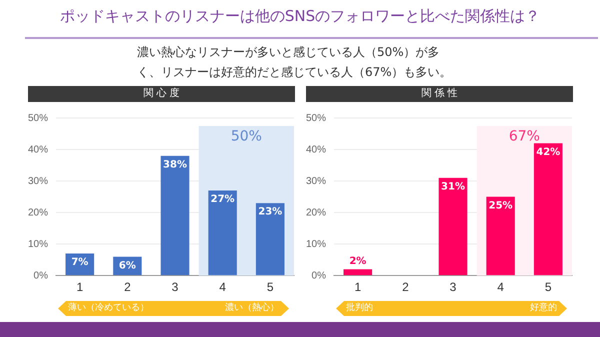  What do you see at coordinates (500, 206) in the screenshot?
I see `data-label: 25%` at bounding box center [500, 206].